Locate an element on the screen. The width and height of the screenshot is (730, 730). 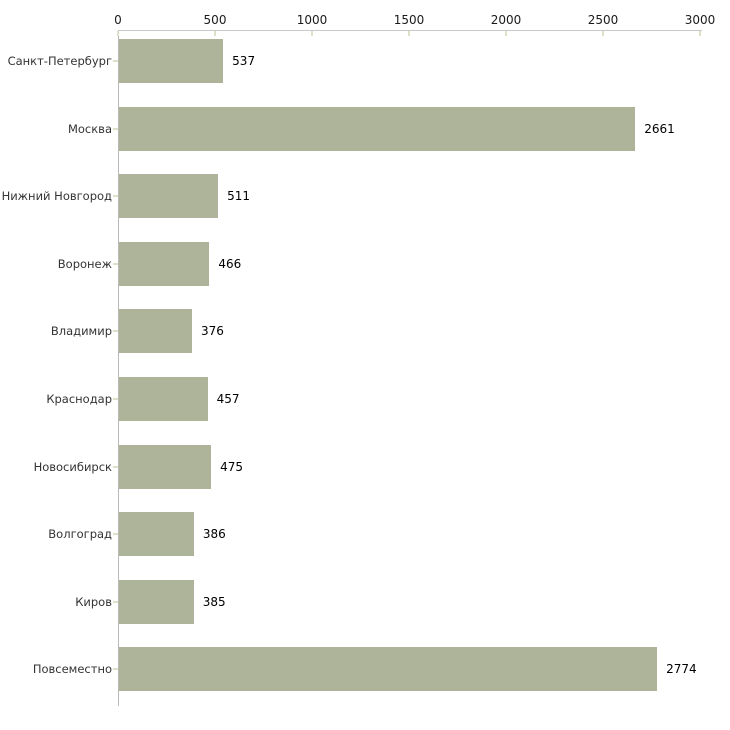
value-label: 386 is located at coordinates (214, 534).